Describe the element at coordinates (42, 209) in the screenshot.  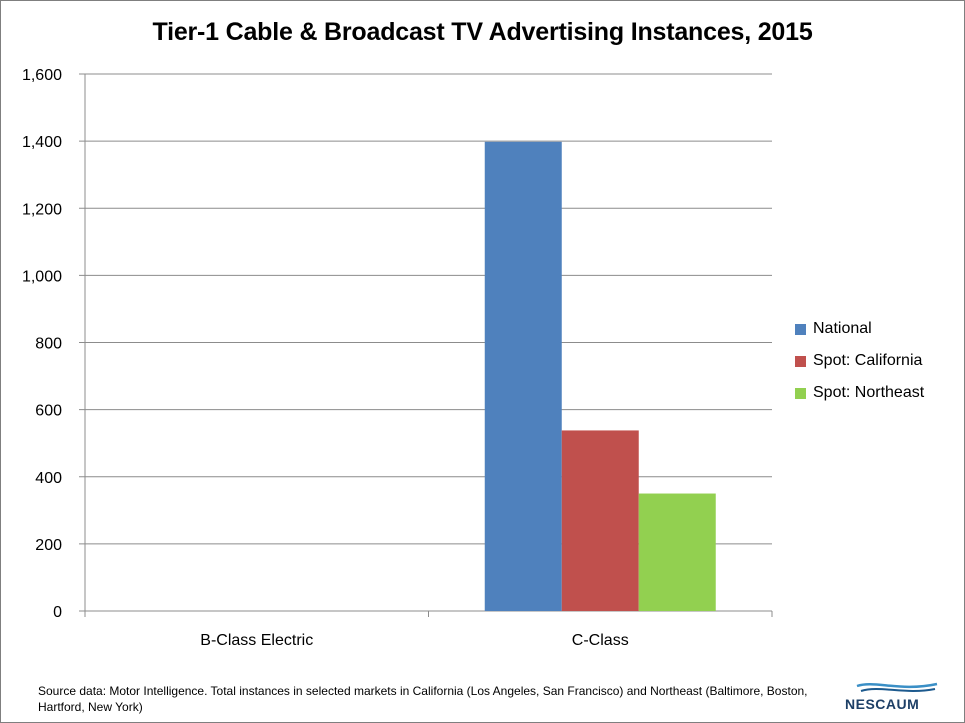
I see `y-tick-label: 1,200` at that location.